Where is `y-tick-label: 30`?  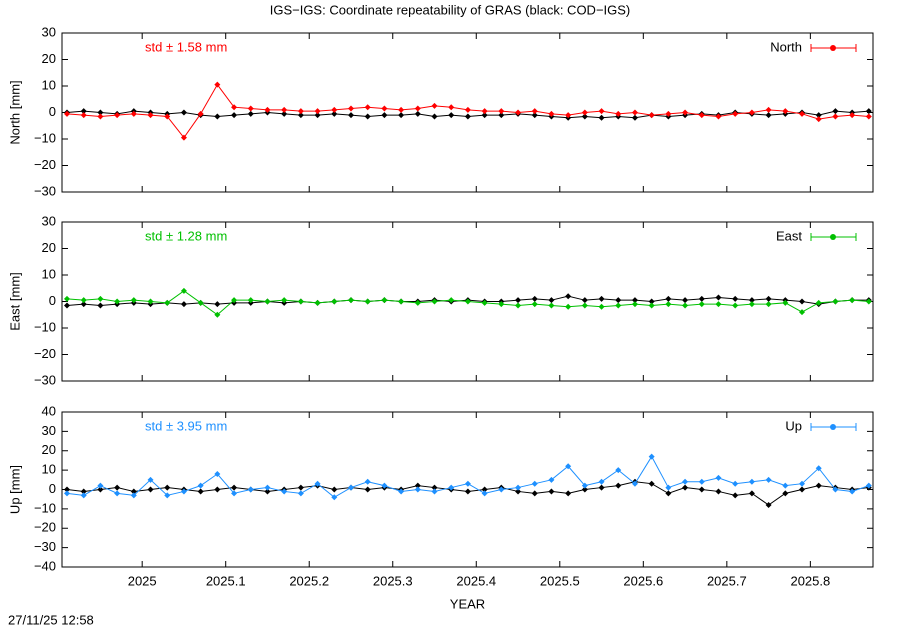
y-tick-label: 30 is located at coordinates (49, 430).